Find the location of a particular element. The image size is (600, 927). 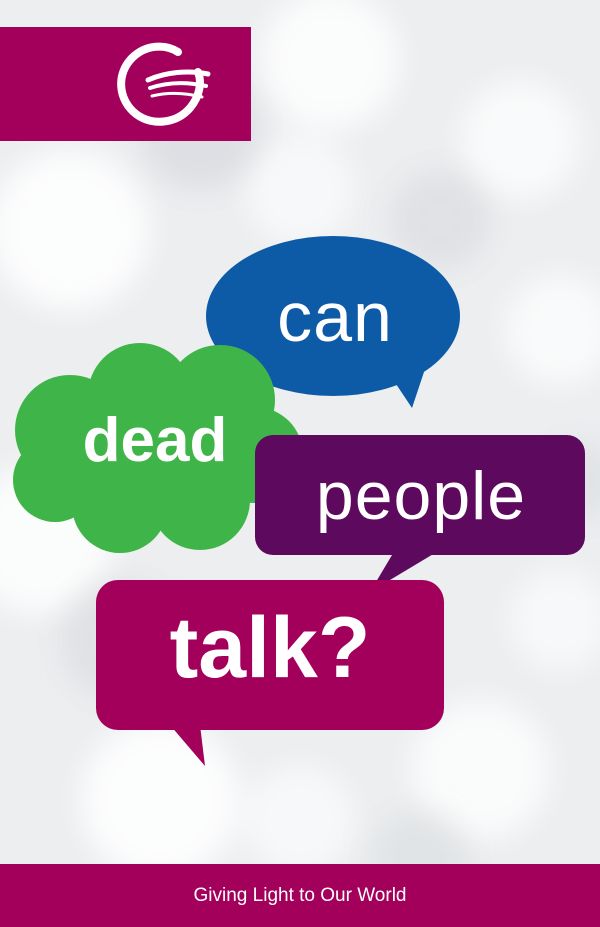

footer-tagline: Giving Light to Our World is located at coordinates (300, 895).